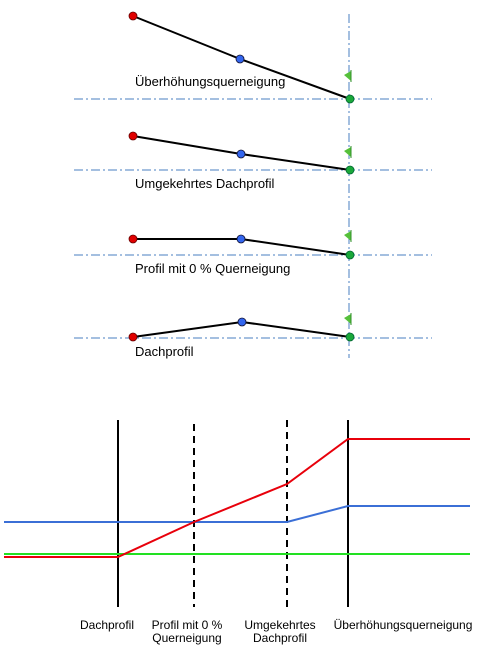 The width and height of the screenshot is (481, 654). What do you see at coordinates (187, 625) in the screenshot?
I see `station-label: Profil mit 0 %` at bounding box center [187, 625].